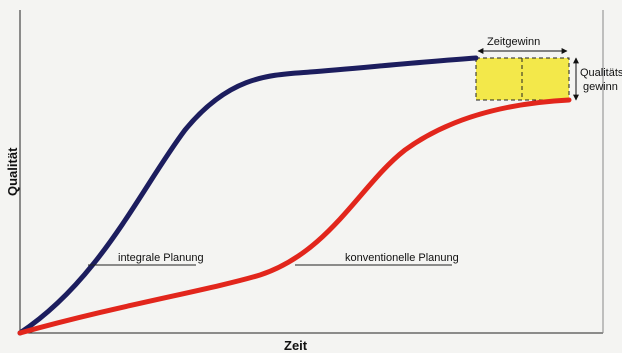 The width and height of the screenshot is (622, 353). I want to click on y-axis-label: Qualität, so click(12, 171).